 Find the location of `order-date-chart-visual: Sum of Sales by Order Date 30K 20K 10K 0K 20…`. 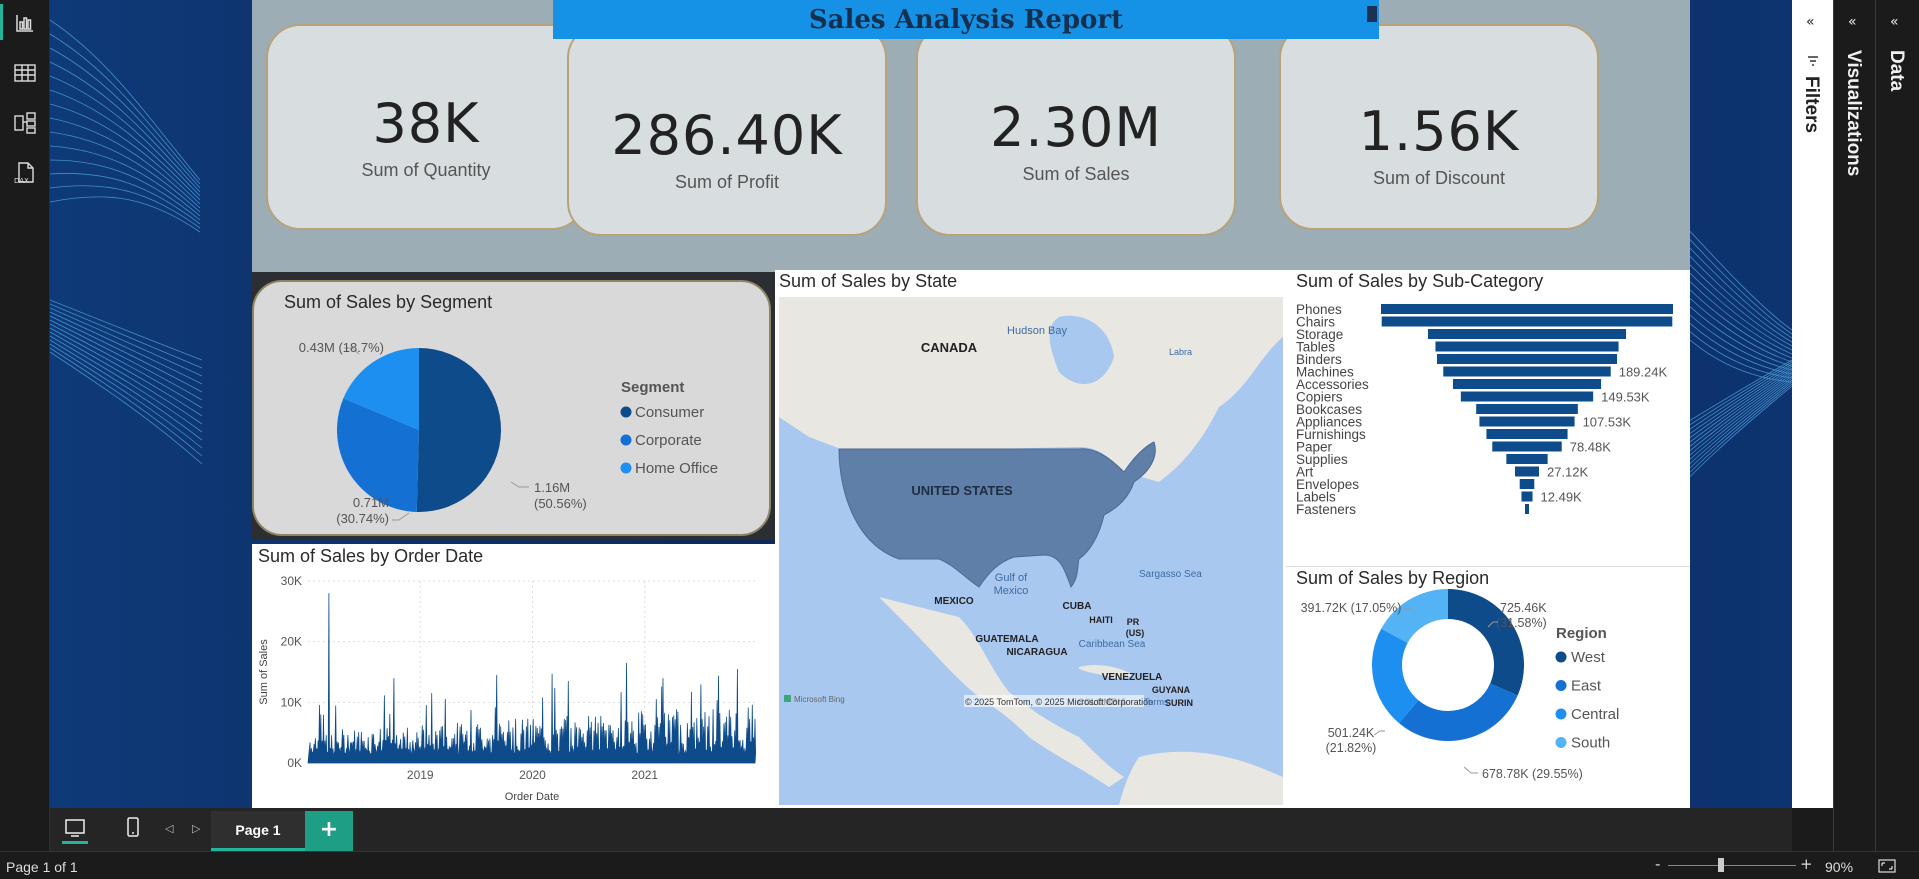

order-date-chart-visual: Sum of Sales by Order Date 30K 20K 10K 0K 20… is located at coordinates (513, 676).